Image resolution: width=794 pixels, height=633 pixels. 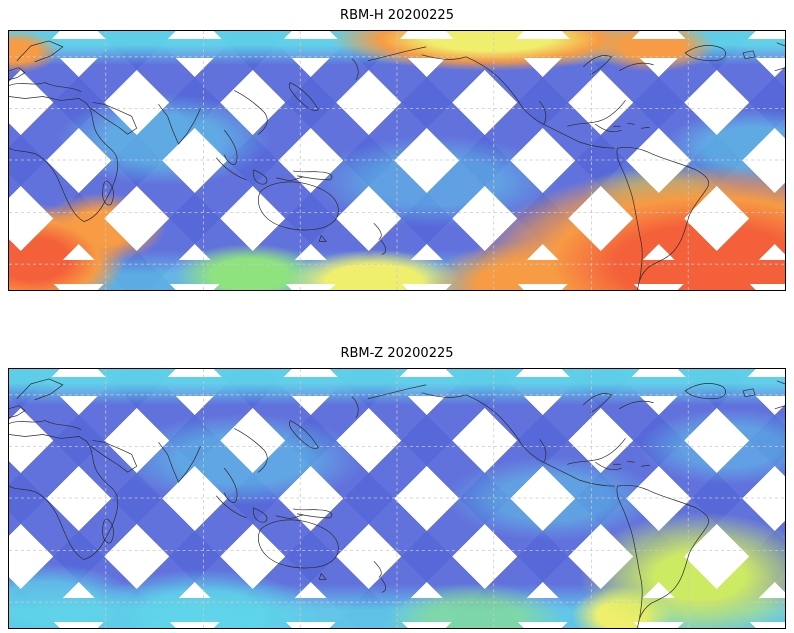 I want to click on panel-title-rbm-h: RBM-H 20200225, so click(x=397, y=15).